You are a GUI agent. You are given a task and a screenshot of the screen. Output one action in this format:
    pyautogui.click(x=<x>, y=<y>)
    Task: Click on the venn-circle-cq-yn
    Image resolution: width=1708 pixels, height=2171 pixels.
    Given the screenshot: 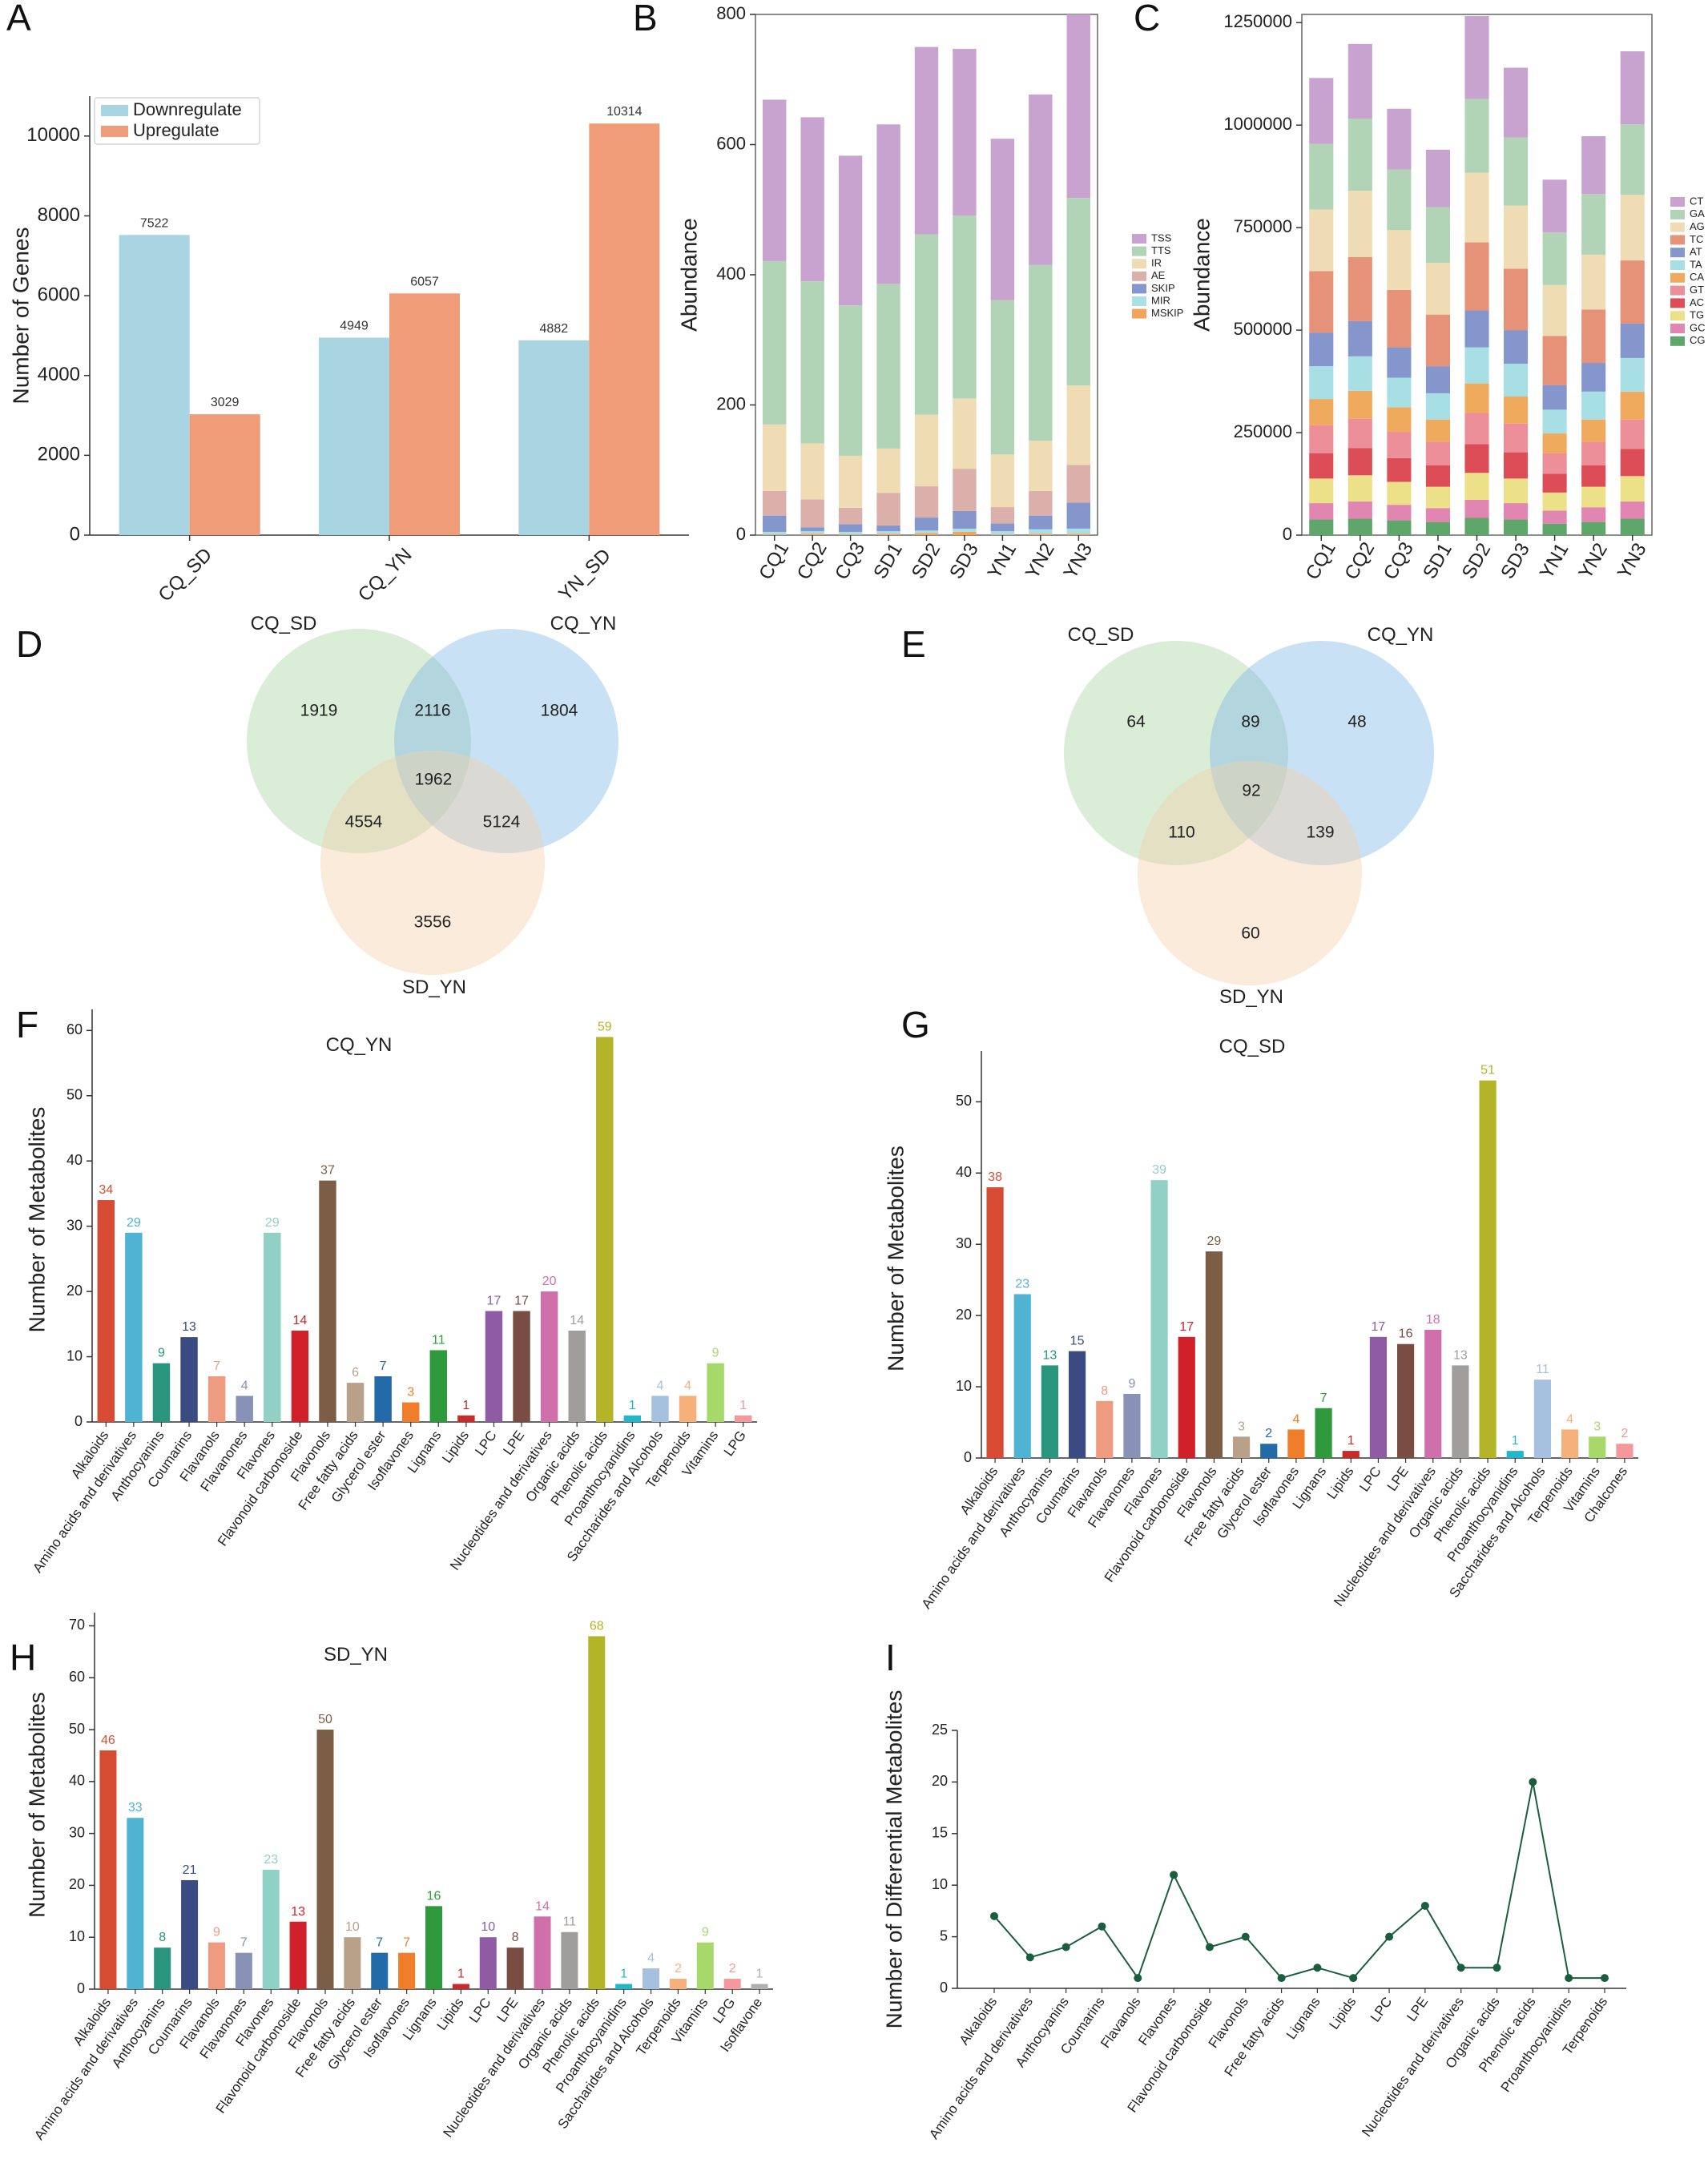 What is the action you would take?
    pyautogui.click(x=506, y=741)
    